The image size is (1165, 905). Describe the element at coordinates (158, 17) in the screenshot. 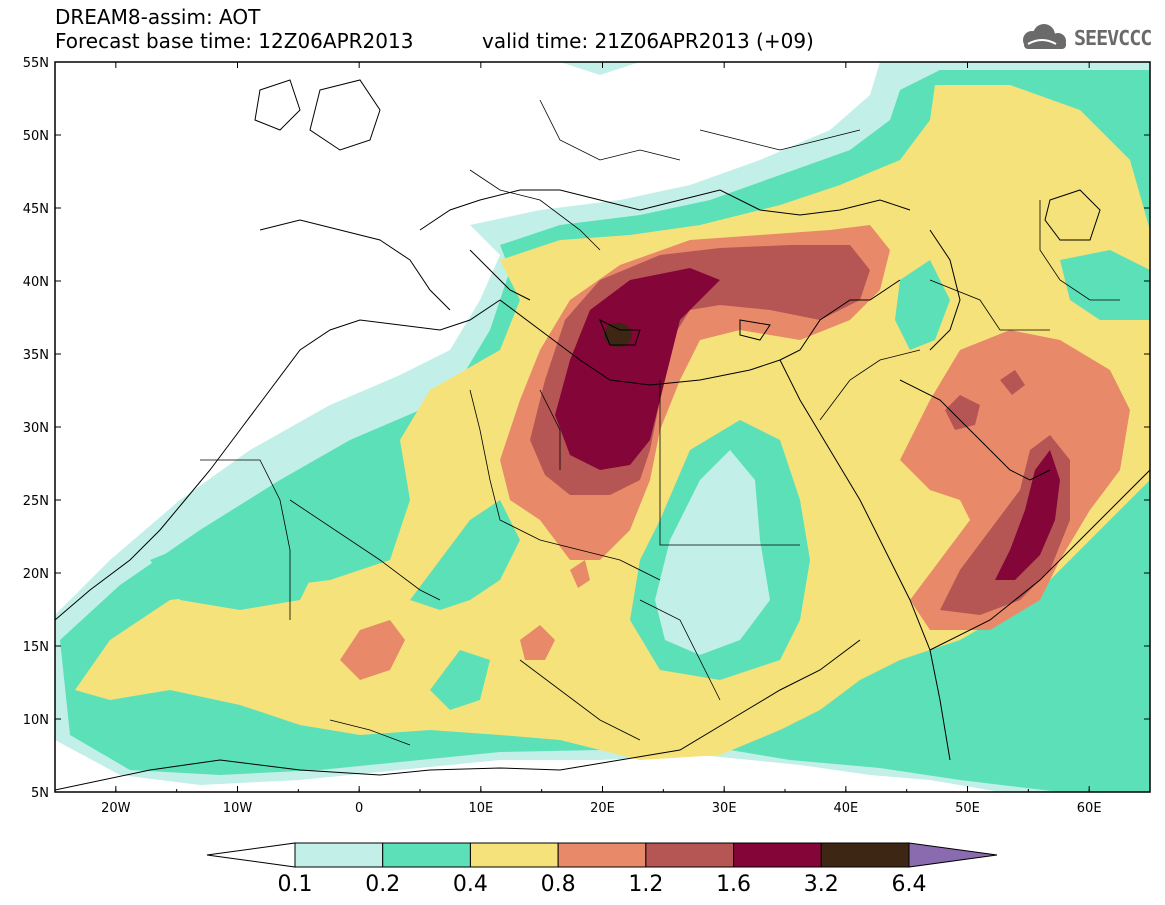

I see `map-title: DREAM8-assim: AOT` at that location.